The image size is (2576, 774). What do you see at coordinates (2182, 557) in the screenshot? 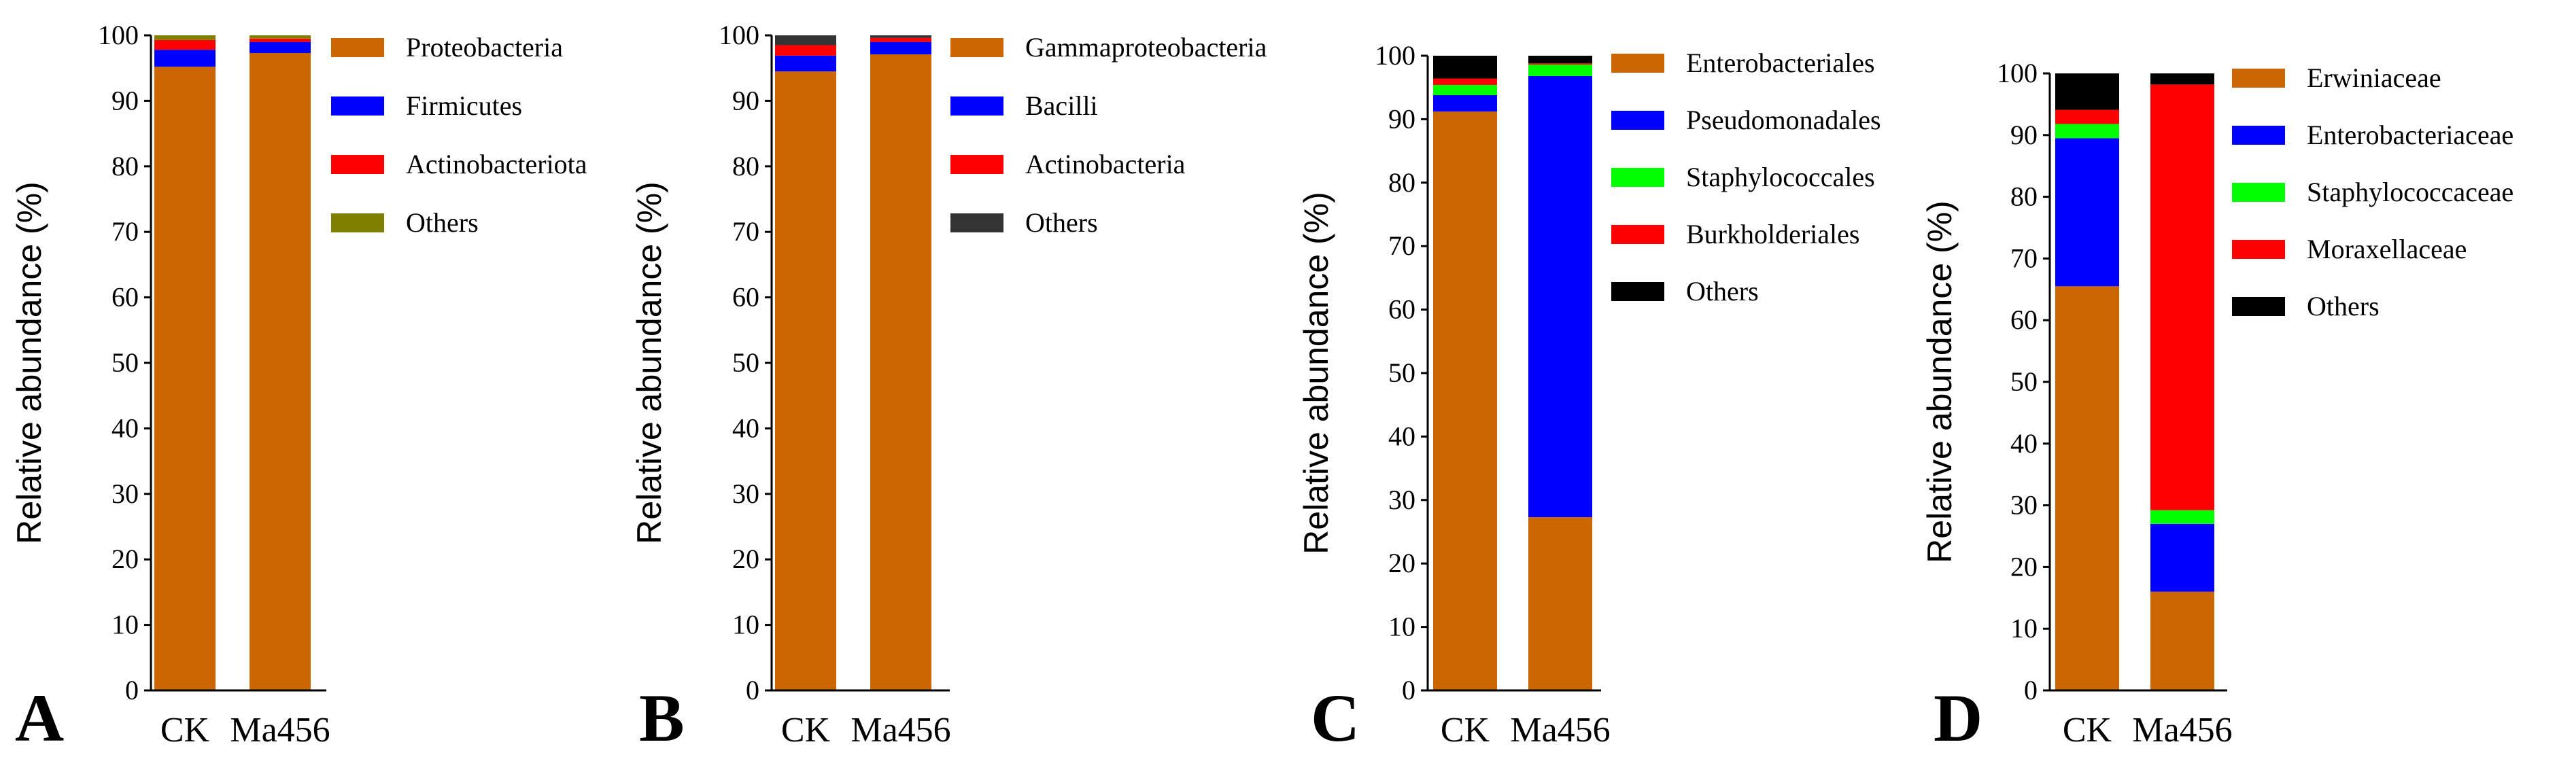
I see `bar-ma456-enterobacteriaceae` at bounding box center [2182, 557].